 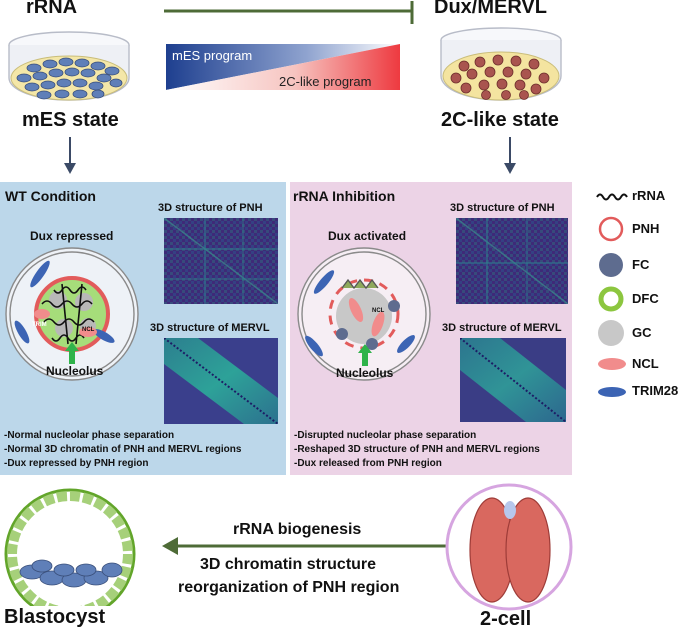 What do you see at coordinates (611, 333) in the screenshot?
I see `grey-circle-icon` at bounding box center [611, 333].